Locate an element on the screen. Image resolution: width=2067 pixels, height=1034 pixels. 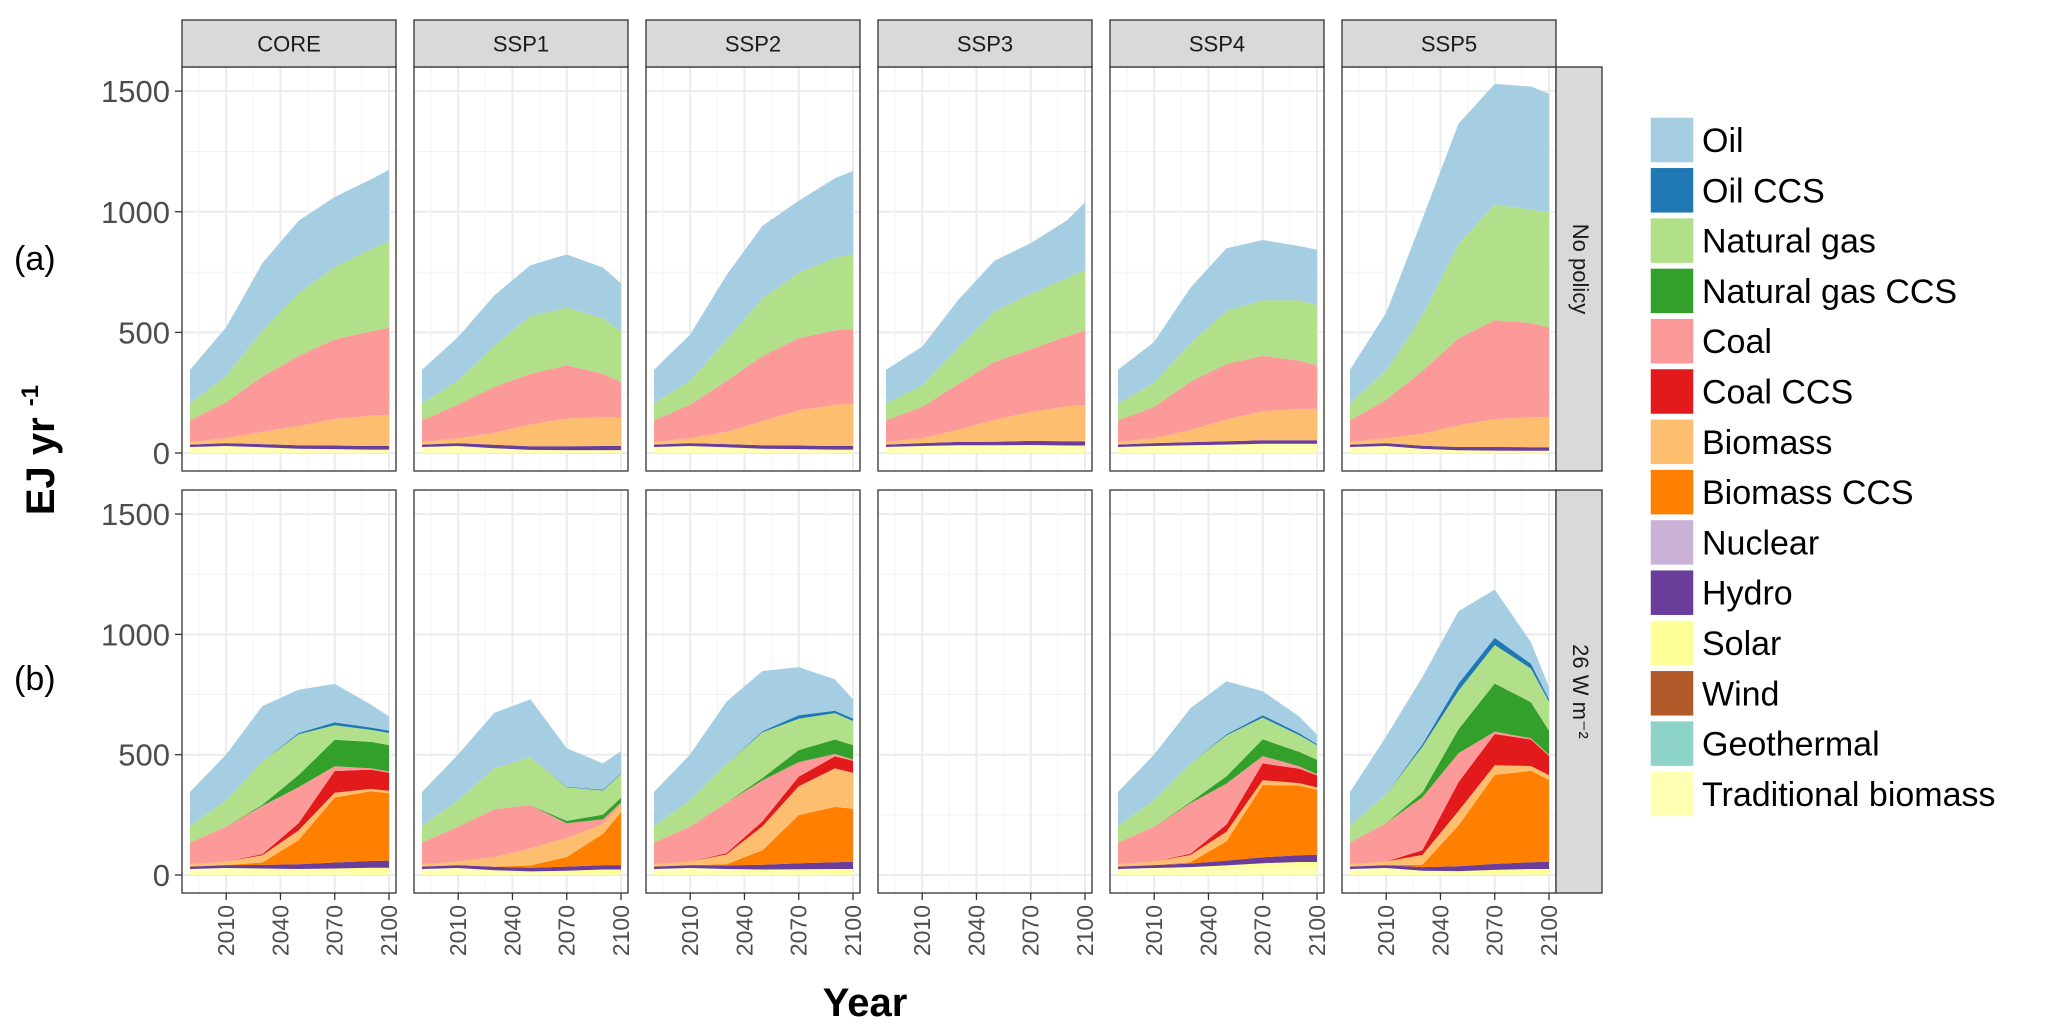
strip-label: SSP5 is located at coordinates (1449, 44).